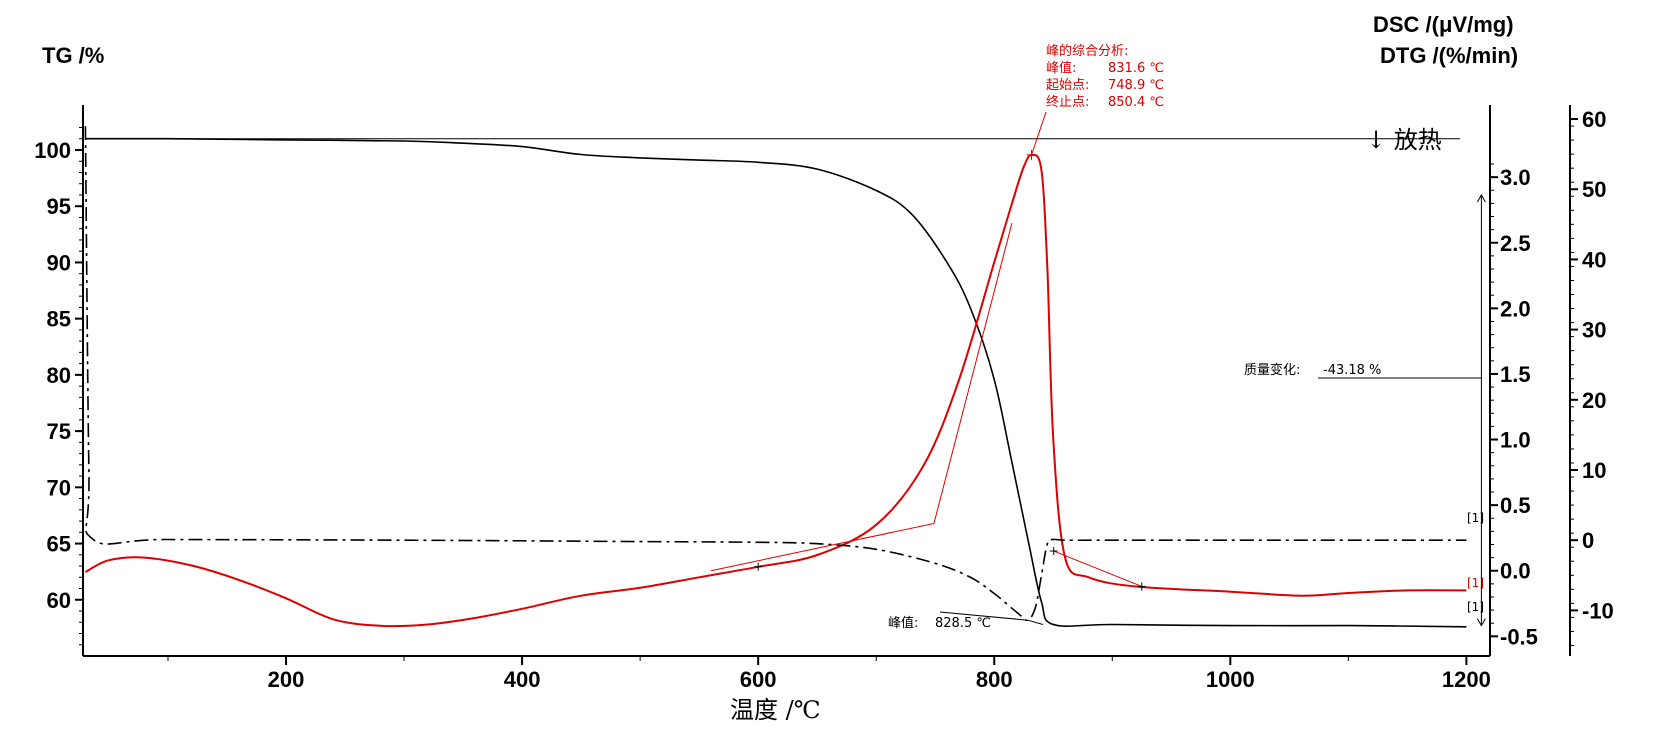 The height and width of the screenshot is (742, 1662). Describe the element at coordinates (829, 674) in the screenshot. I see `x-axis: 200 400 600 800 1000 1200` at that location.